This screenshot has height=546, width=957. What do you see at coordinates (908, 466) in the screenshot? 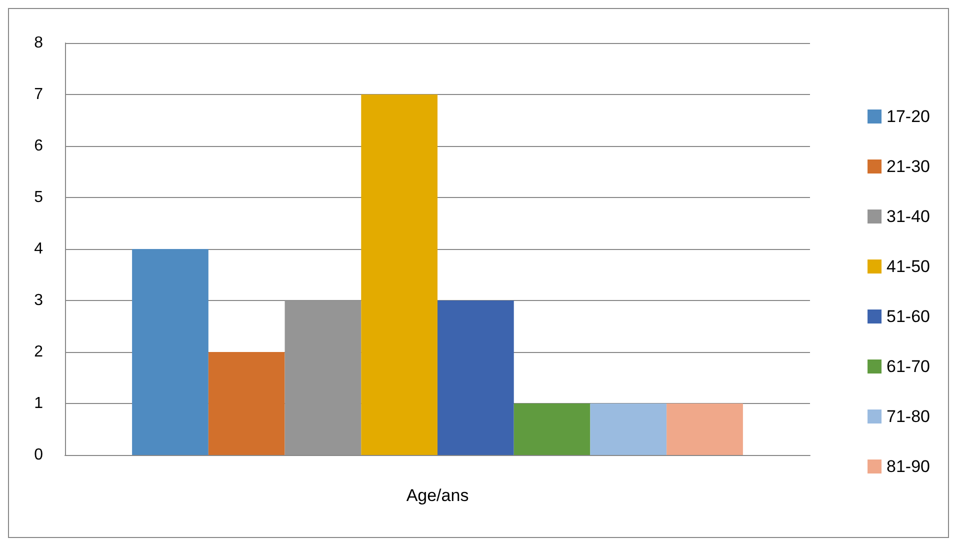
I see `legend-label: 81-90` at bounding box center [908, 466].